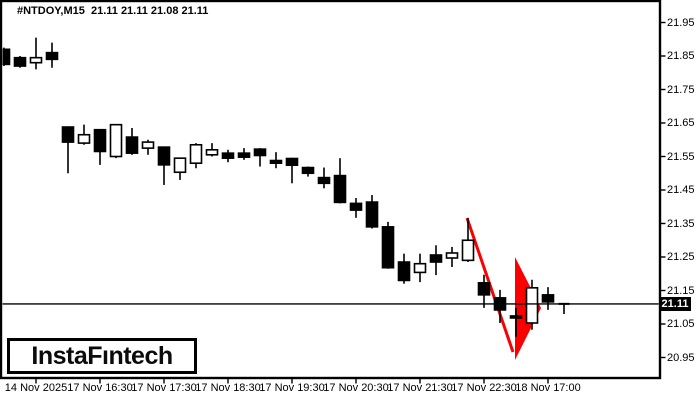  What do you see at coordinates (681, 89) in the screenshot?
I see `price-axis-label: 21.75` at bounding box center [681, 89].